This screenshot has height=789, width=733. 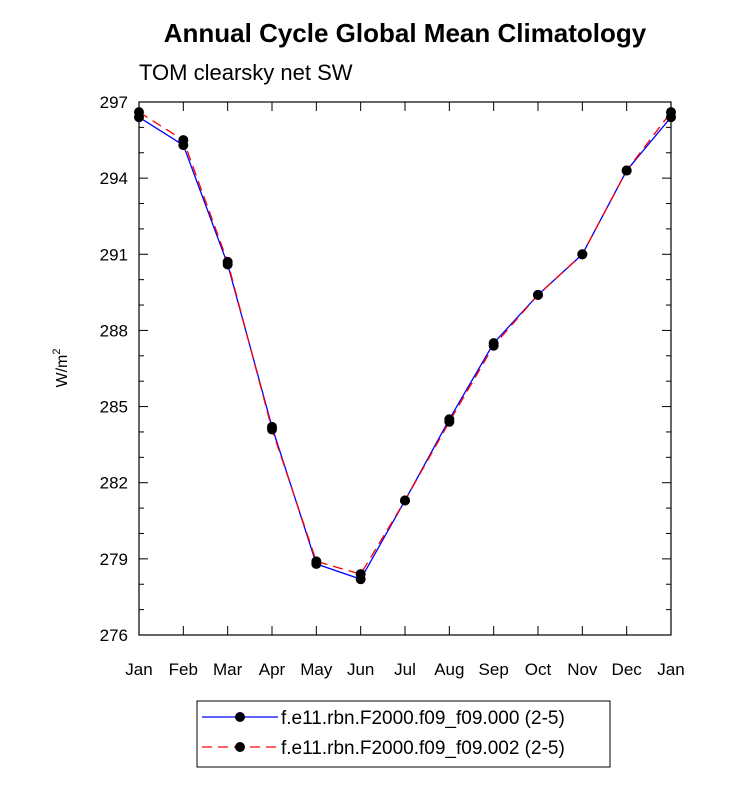 What do you see at coordinates (62, 371) in the screenshot?
I see `y-axis-label-text: W/m` at bounding box center [62, 371].